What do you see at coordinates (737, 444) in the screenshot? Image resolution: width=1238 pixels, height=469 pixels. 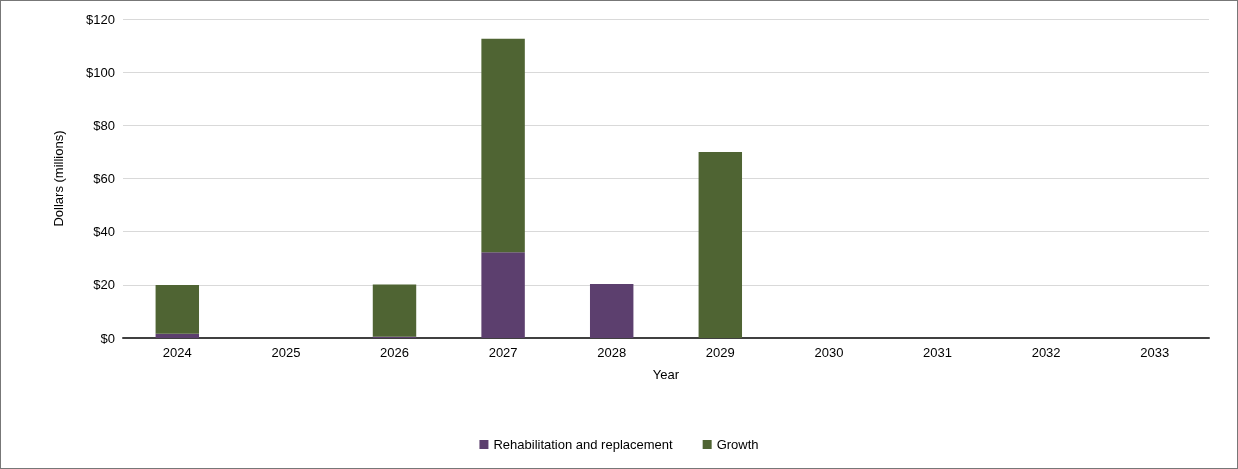 I see `legend-label: Growth` at bounding box center [737, 444].